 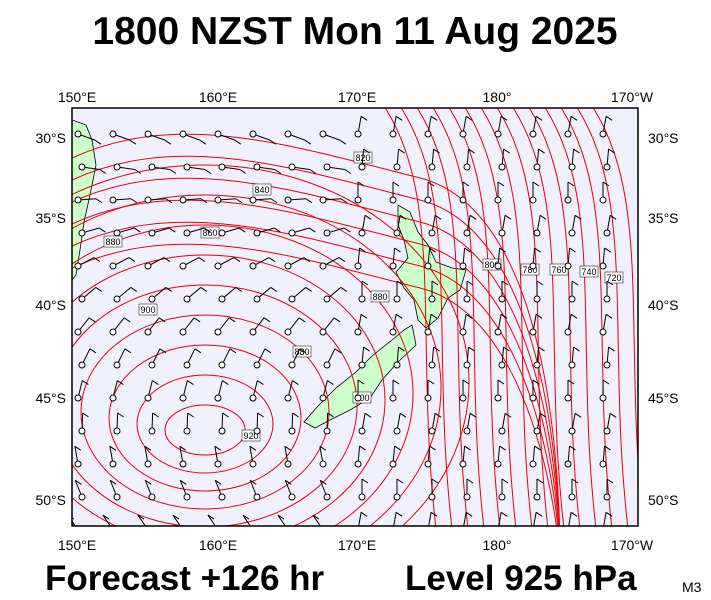 What do you see at coordinates (77, 97) in the screenshot?
I see `lon-label: 150°E` at bounding box center [77, 97].